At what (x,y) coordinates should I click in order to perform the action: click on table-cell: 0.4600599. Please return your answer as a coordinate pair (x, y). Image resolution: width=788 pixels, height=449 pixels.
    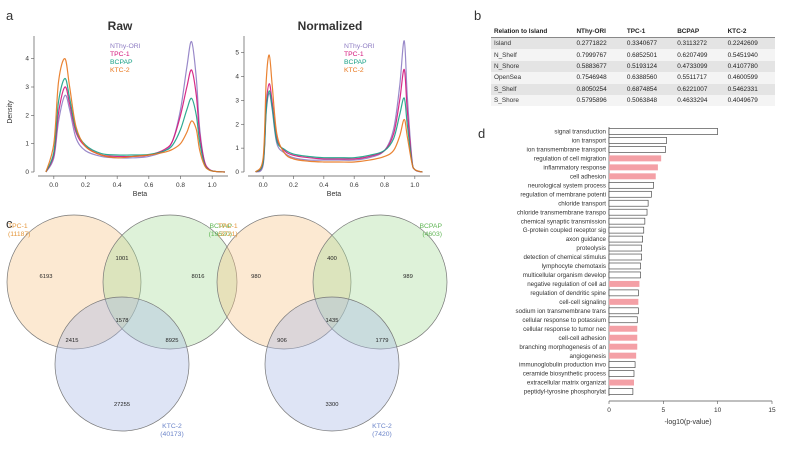
    Looking at the image, I should click on (749, 78).